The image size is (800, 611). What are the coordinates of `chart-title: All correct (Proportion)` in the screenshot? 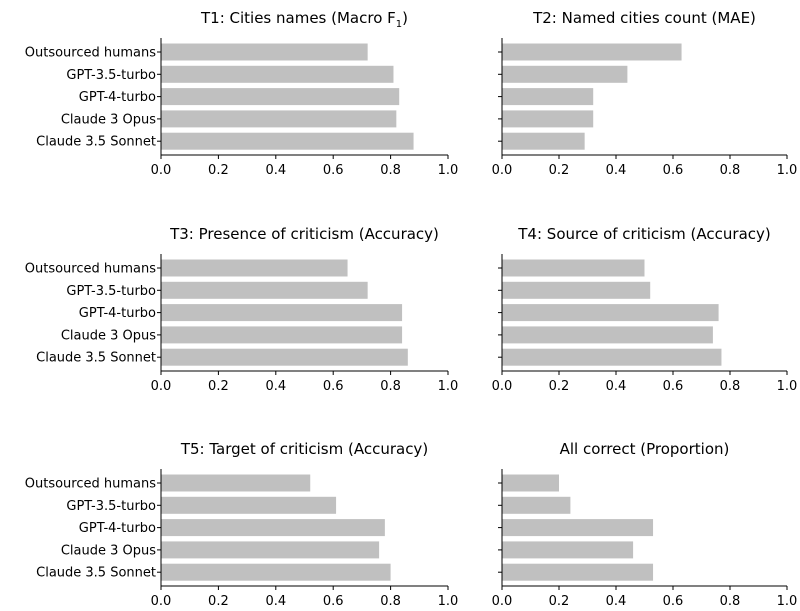 It's located at (645, 449).